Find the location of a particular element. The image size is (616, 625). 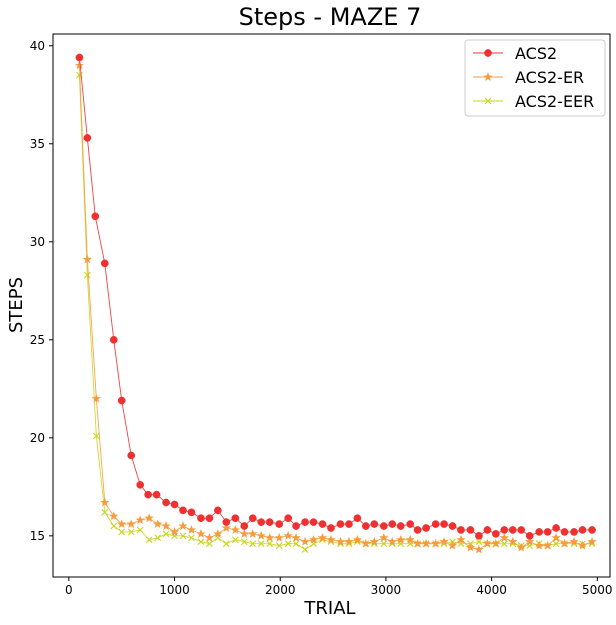

x-axis-label: TRIAL is located at coordinates (329, 608).